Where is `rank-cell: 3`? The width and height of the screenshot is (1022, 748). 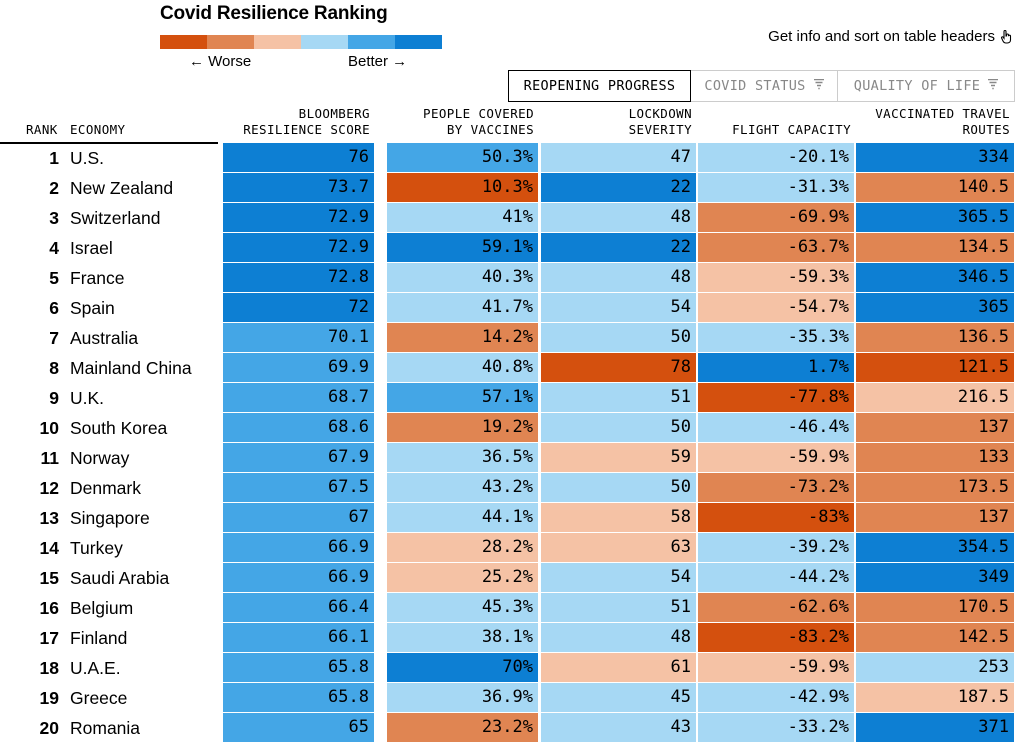
rank-cell: 3 is located at coordinates (54, 218).